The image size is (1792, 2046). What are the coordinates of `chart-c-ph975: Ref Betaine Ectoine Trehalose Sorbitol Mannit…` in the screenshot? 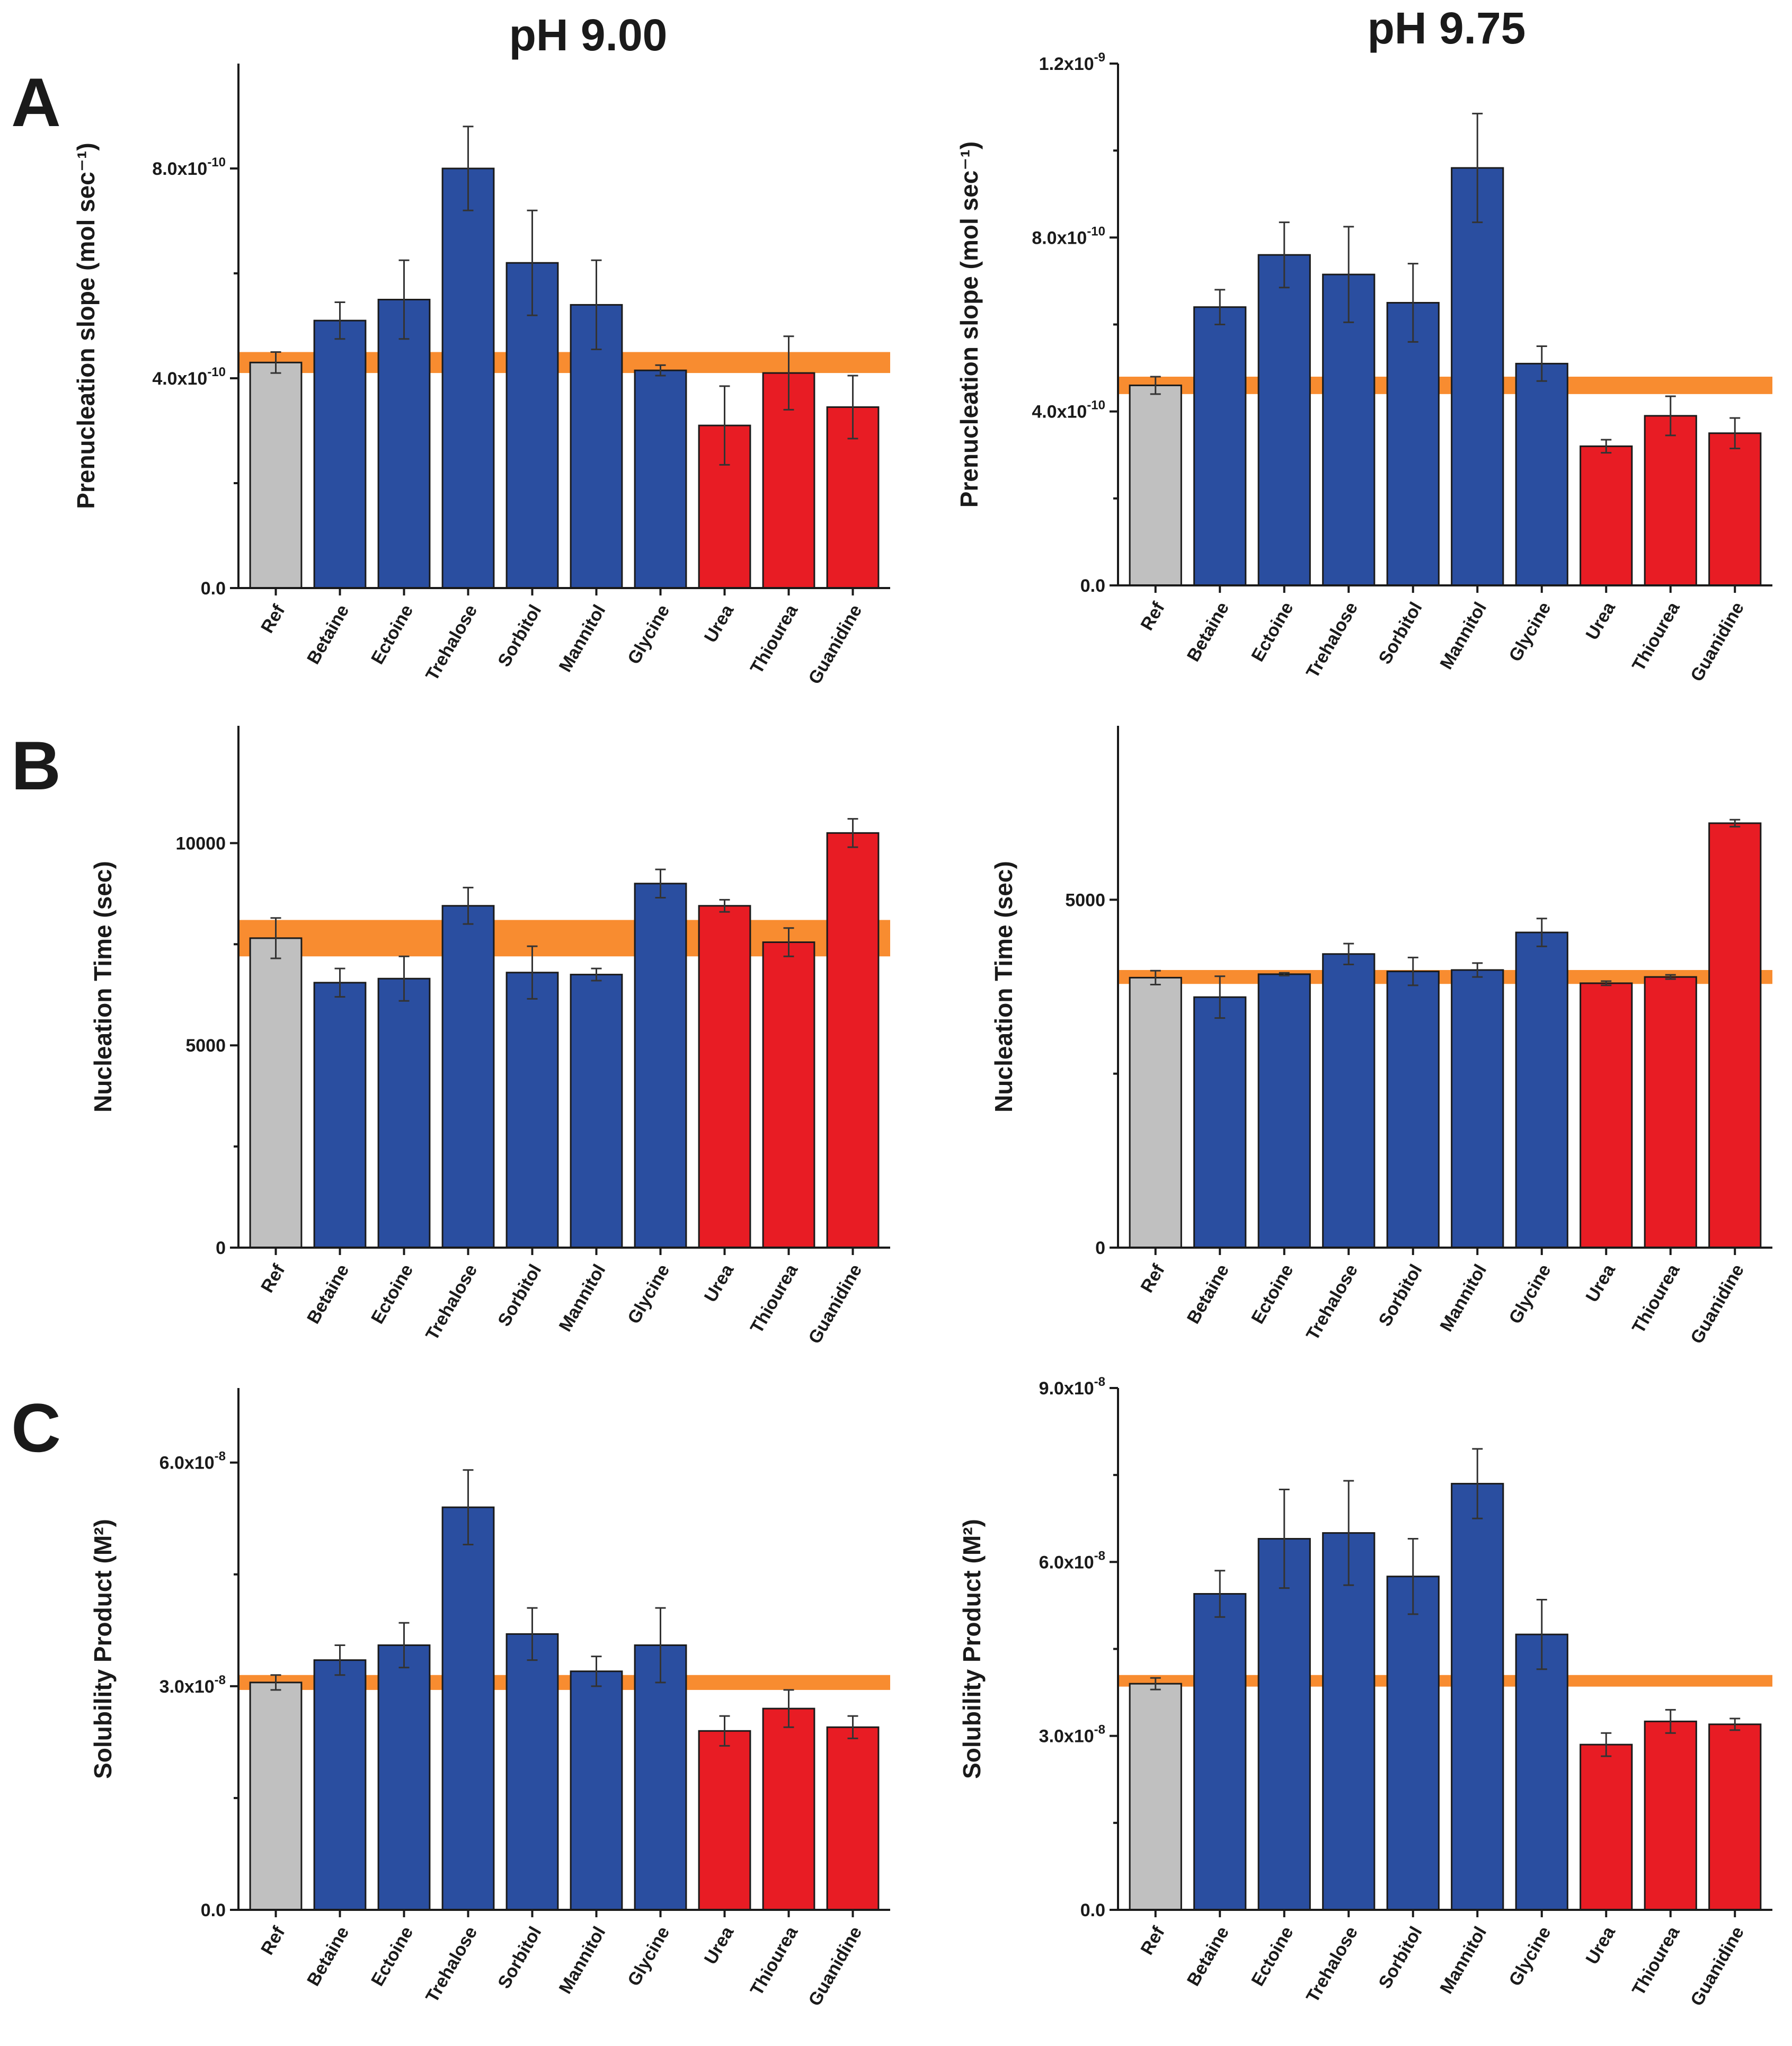 It's located at (1365, 1692).